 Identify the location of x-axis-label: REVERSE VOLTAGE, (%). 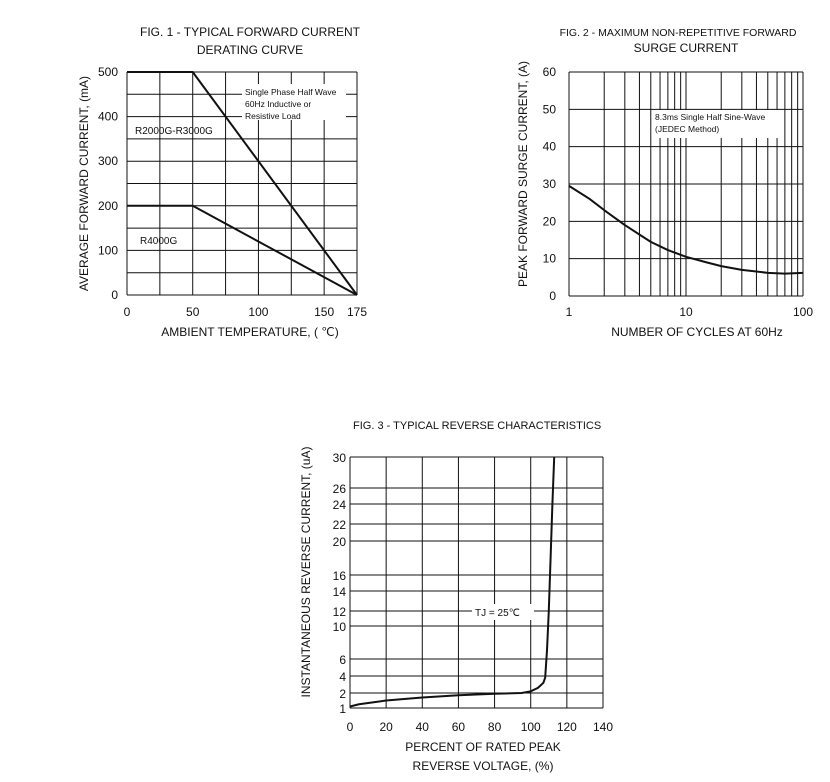
(483, 766).